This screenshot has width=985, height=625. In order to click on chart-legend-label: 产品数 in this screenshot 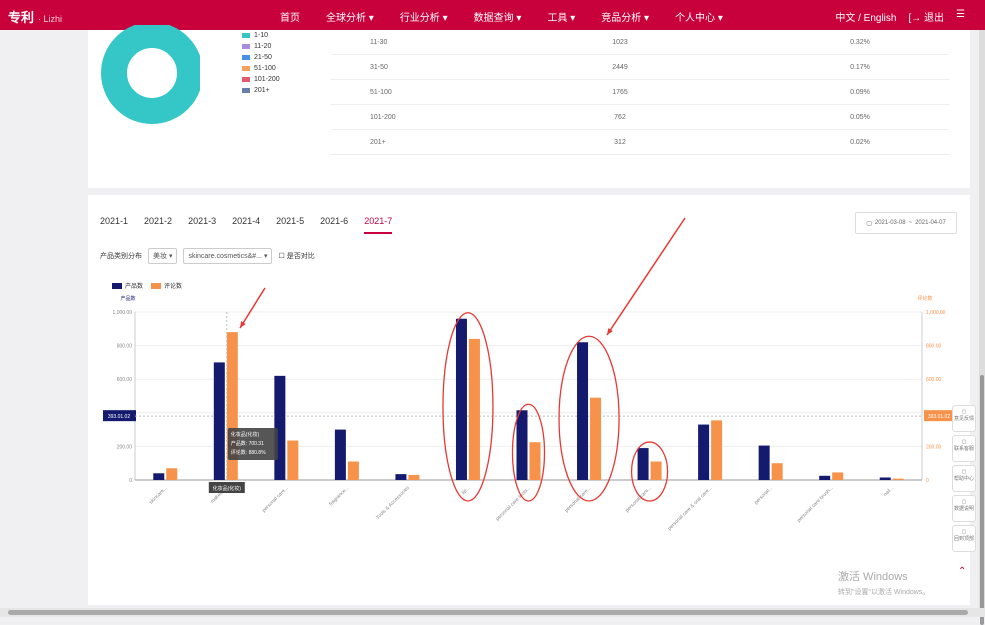, I will do `click(134, 287)`.